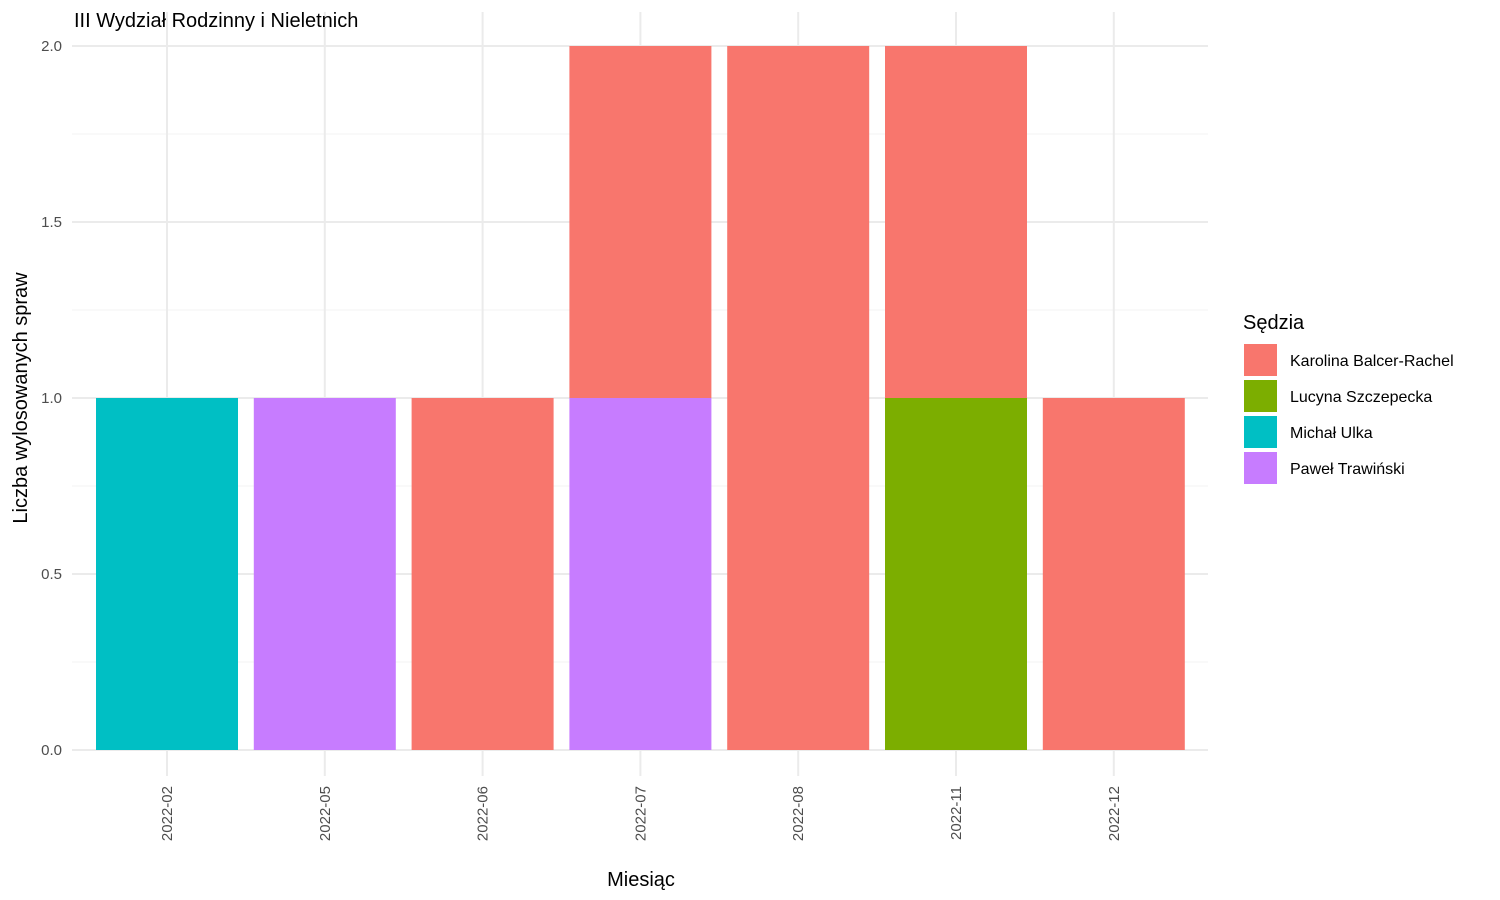 The image size is (1500, 900). I want to click on legend-title: Sędzia, so click(1274, 323).